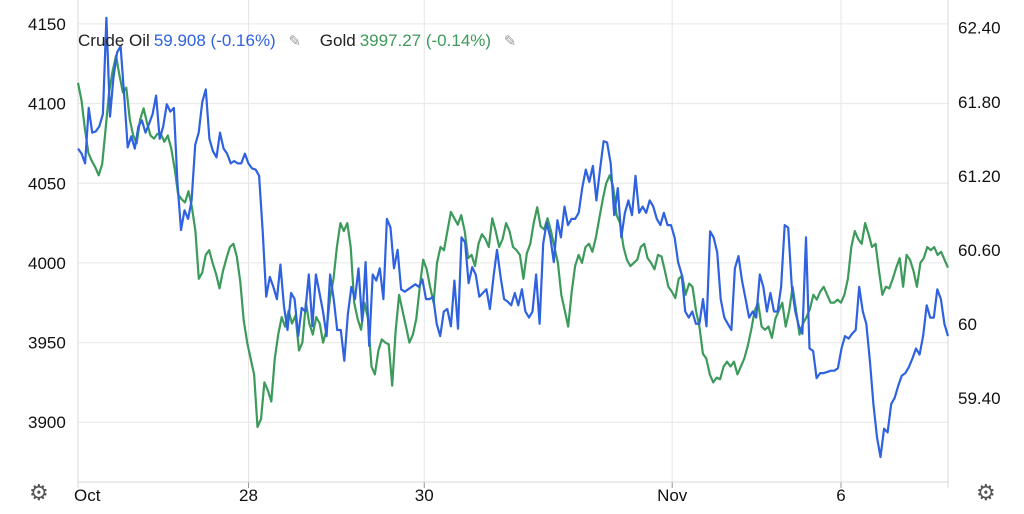 The width and height of the screenshot is (1024, 514). Describe the element at coordinates (47, 343) in the screenshot. I see `left-axis-tick-label: 3950` at that location.